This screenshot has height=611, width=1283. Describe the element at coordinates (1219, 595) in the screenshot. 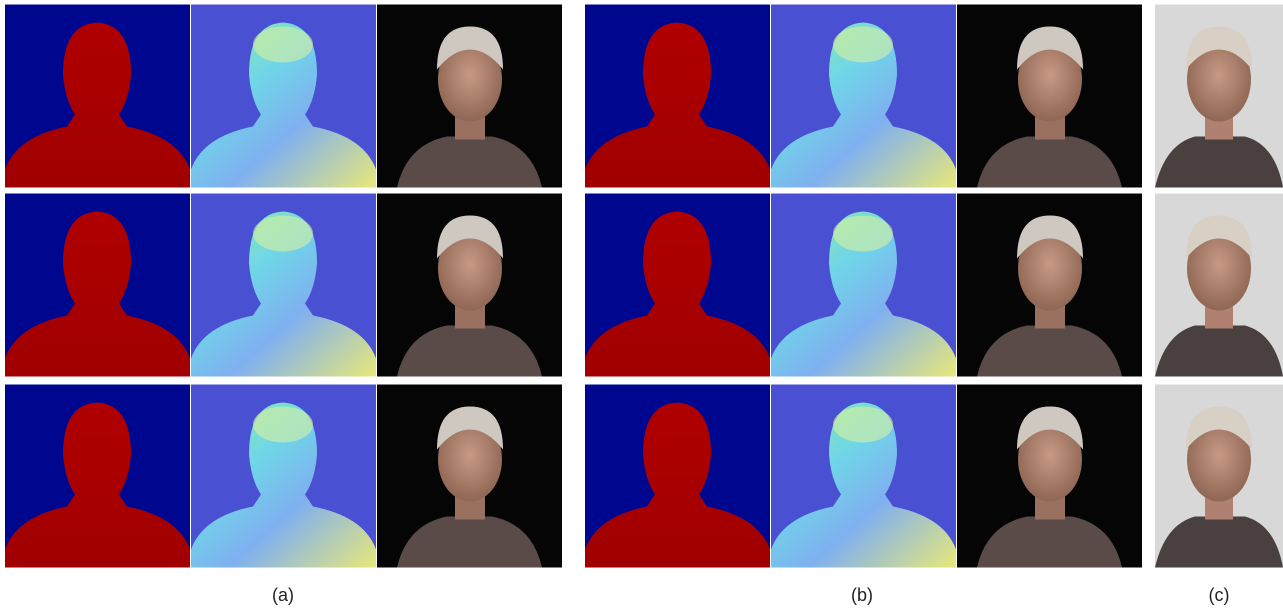

I see `panel-label: (c)` at that location.